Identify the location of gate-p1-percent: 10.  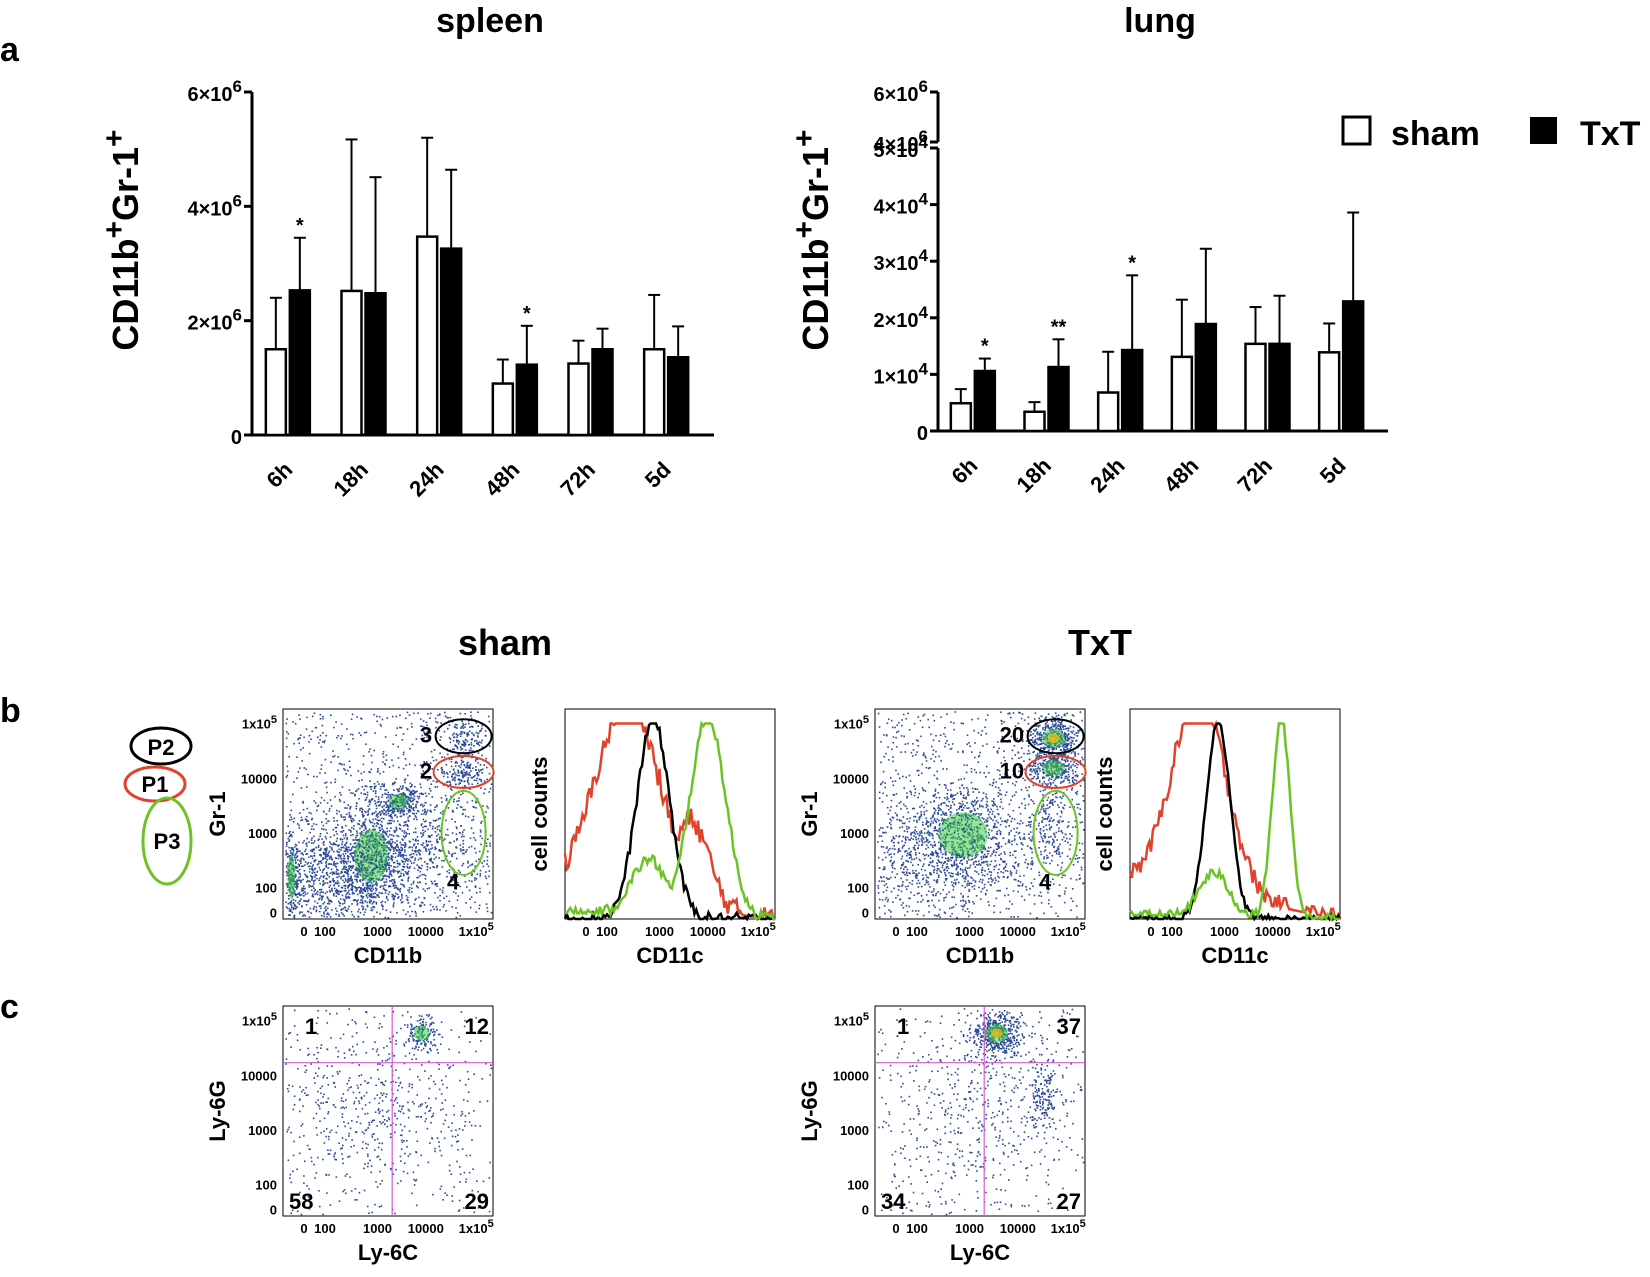
(1012, 770).